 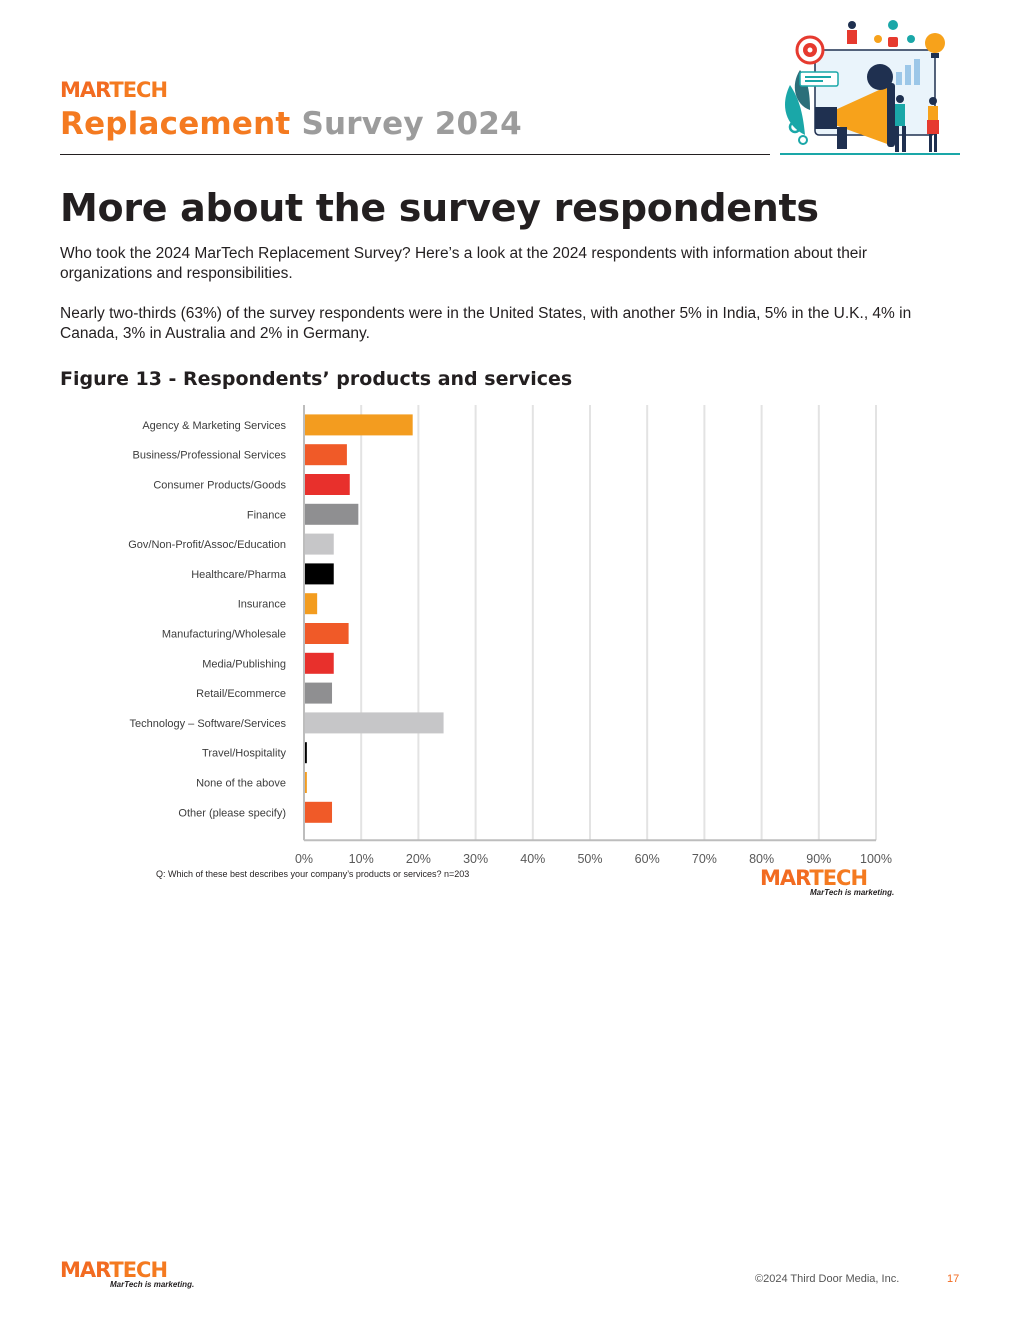 I want to click on chart-bars, so click(x=374, y=618).